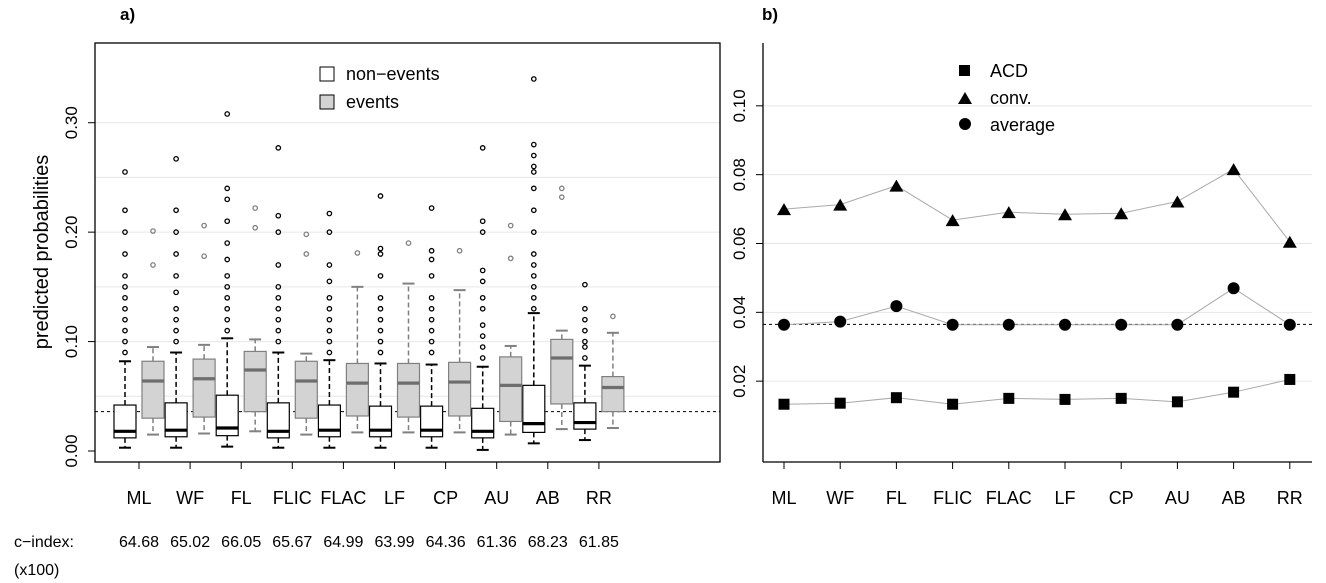  What do you see at coordinates (739, 174) in the screenshot?
I see `y-tick-label: 0.08` at bounding box center [739, 174].